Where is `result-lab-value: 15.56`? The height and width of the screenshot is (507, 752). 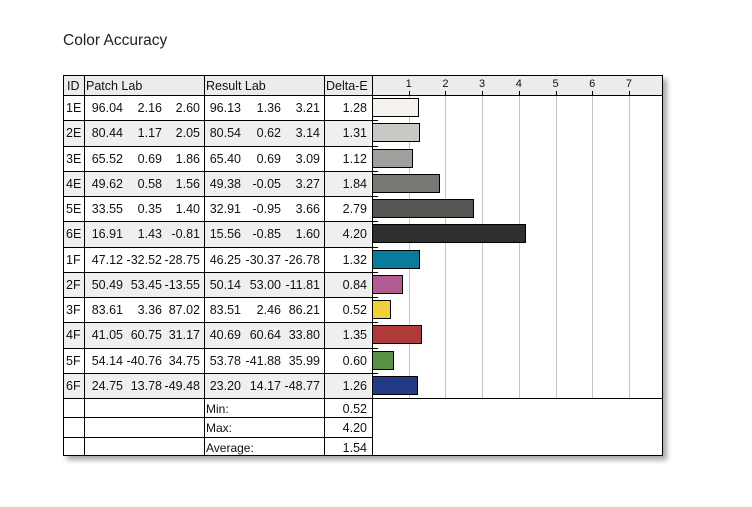 result-lab-value: 15.56 is located at coordinates (225, 234).